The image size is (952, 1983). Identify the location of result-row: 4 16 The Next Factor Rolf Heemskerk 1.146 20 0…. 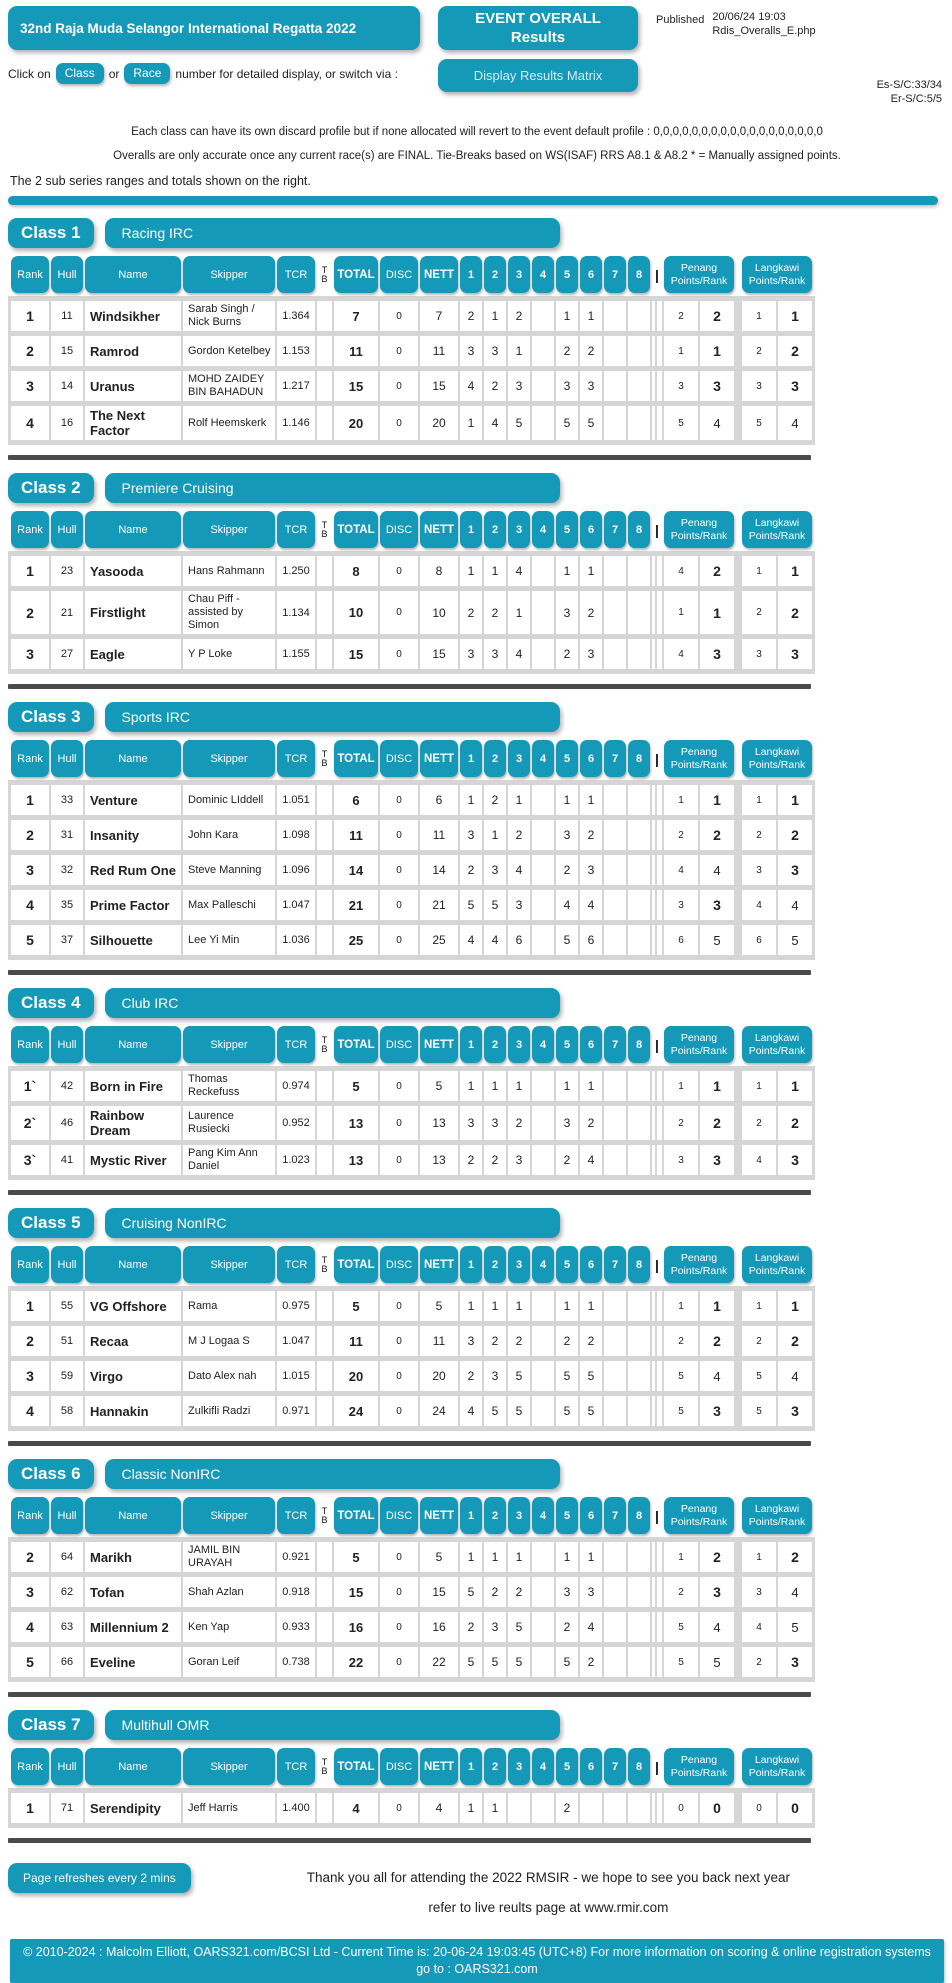
(411, 423).